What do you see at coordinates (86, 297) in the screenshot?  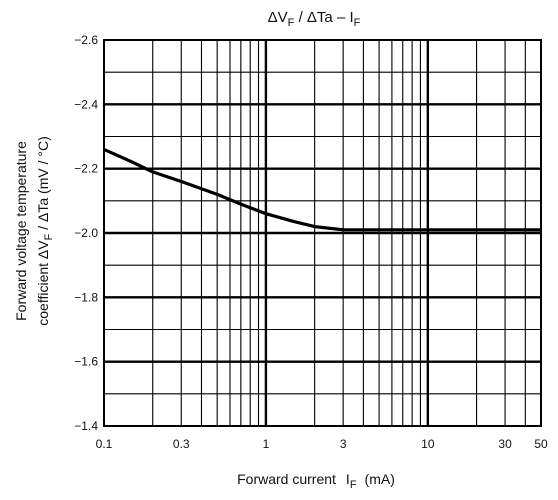 I see `y-tick-label: −1.8` at bounding box center [86, 297].